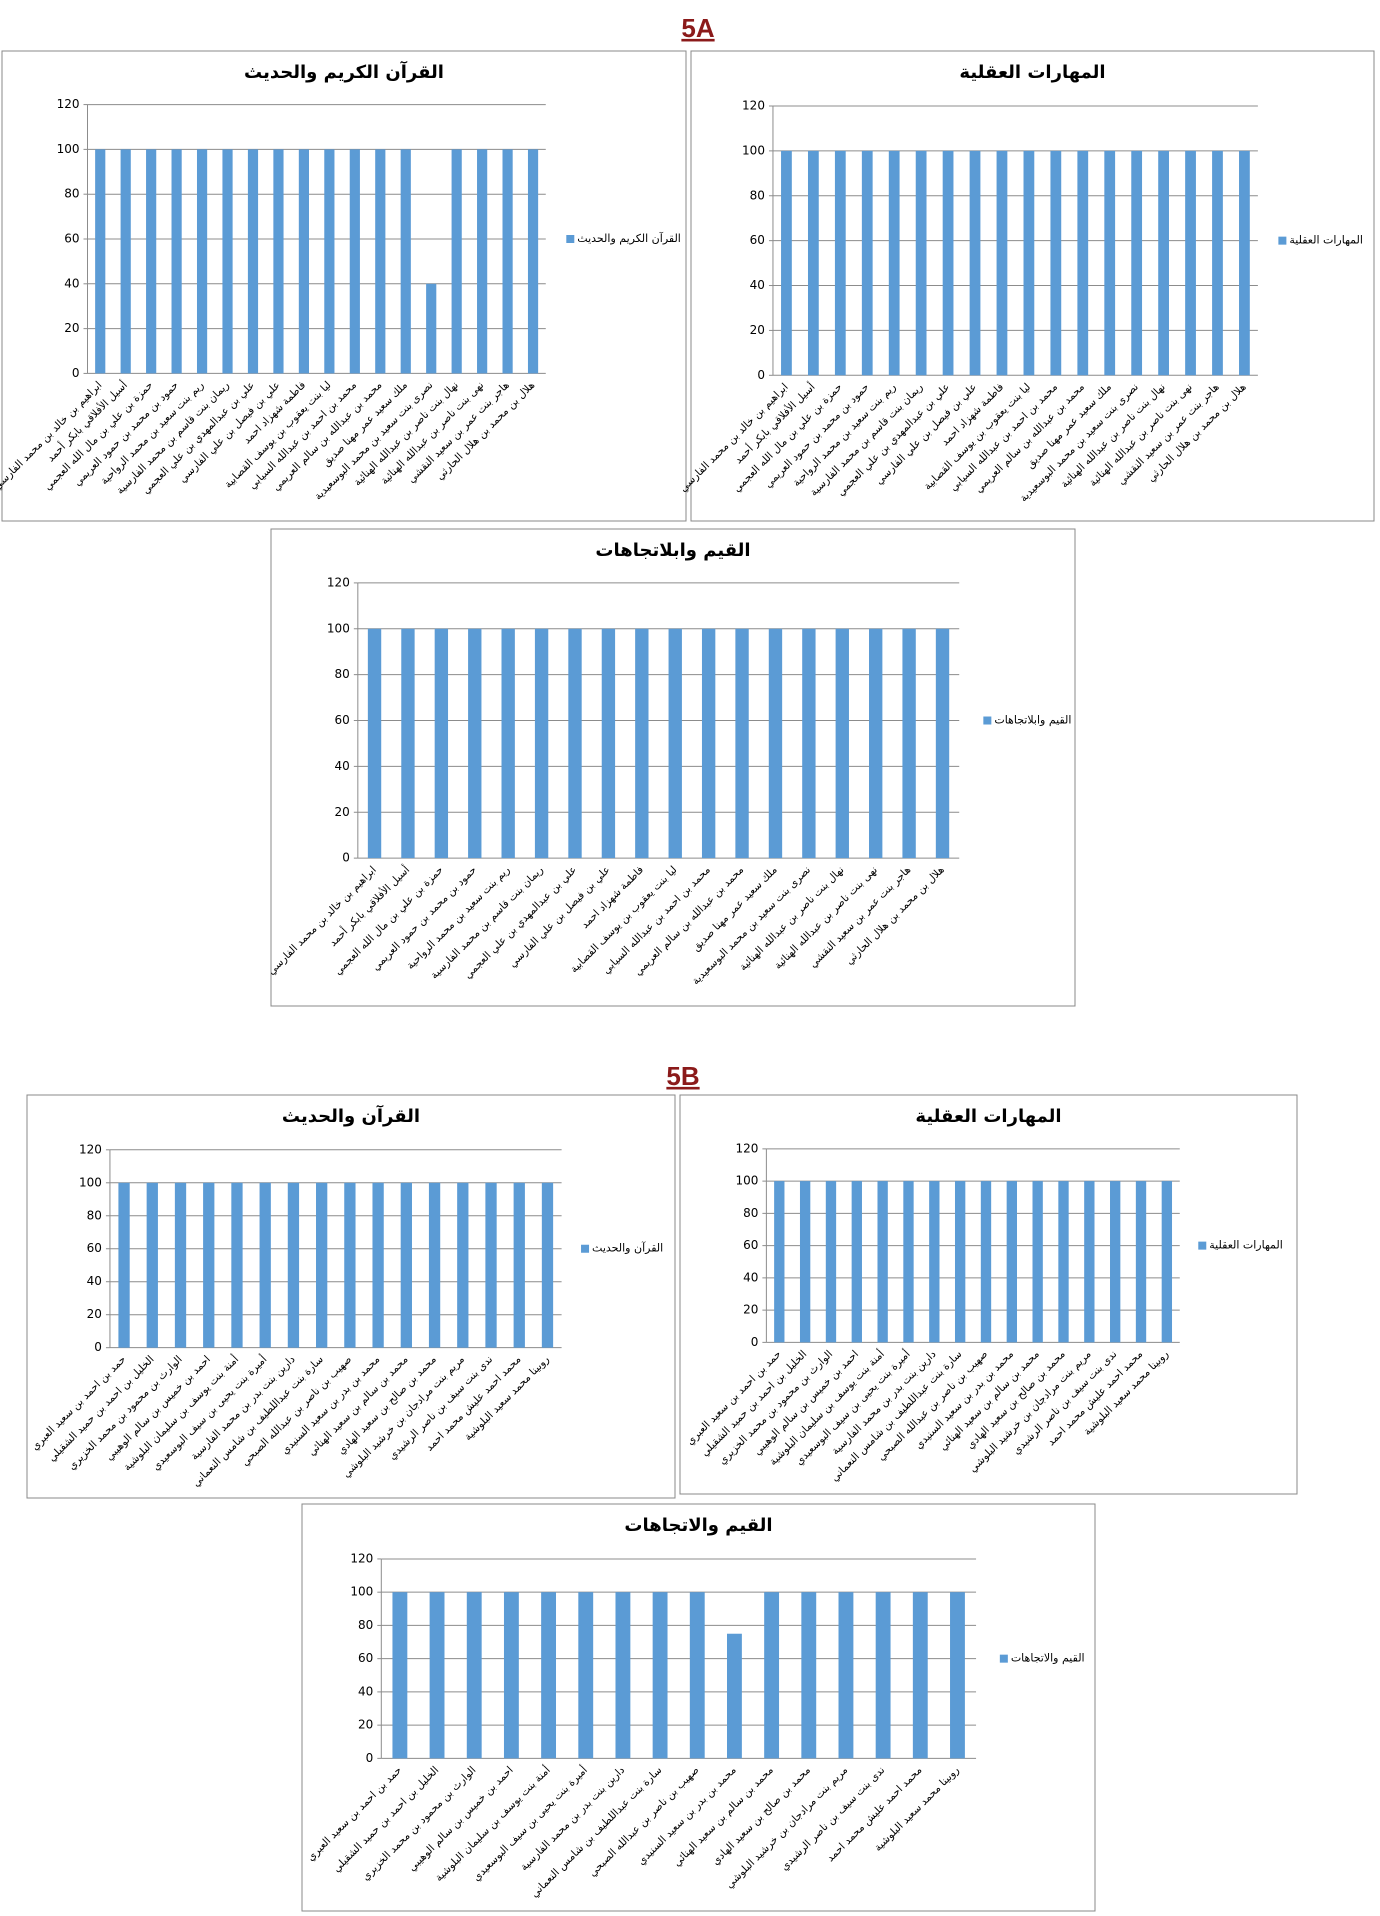 This screenshot has width=1380, height=1916. What do you see at coordinates (1048, 1658) in the screenshot?
I see `legend-label: القيم والاتجاهات` at bounding box center [1048, 1658].